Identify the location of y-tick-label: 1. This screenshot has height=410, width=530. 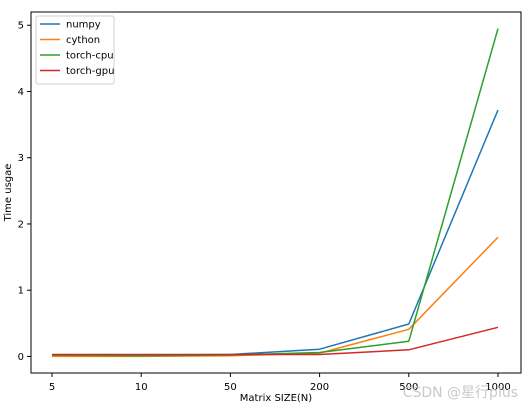
(21, 291).